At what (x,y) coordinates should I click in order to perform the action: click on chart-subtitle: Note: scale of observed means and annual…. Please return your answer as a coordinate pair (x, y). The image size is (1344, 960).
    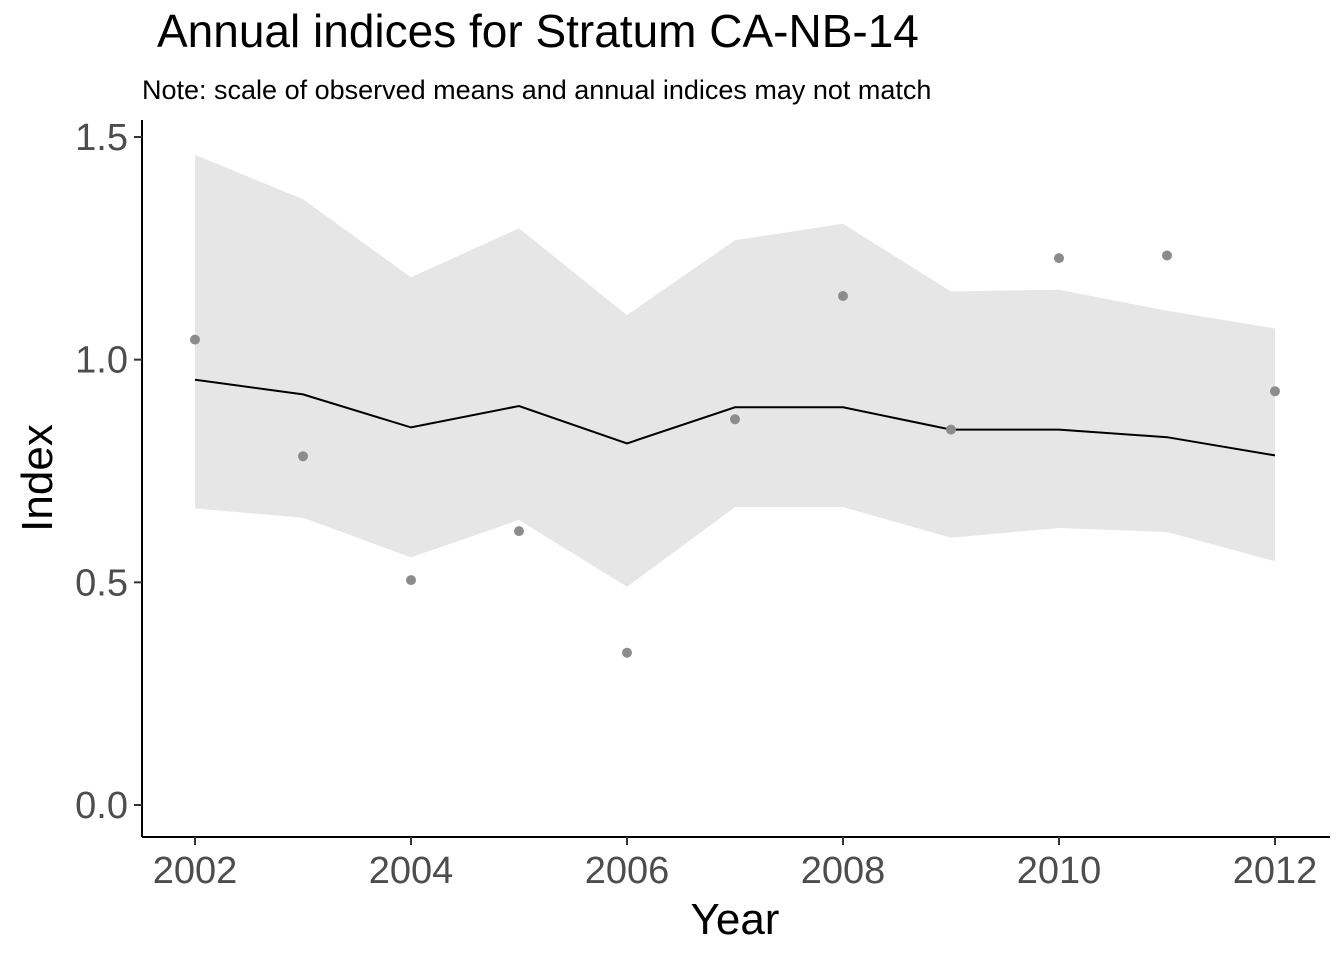
    Looking at the image, I should click on (537, 90).